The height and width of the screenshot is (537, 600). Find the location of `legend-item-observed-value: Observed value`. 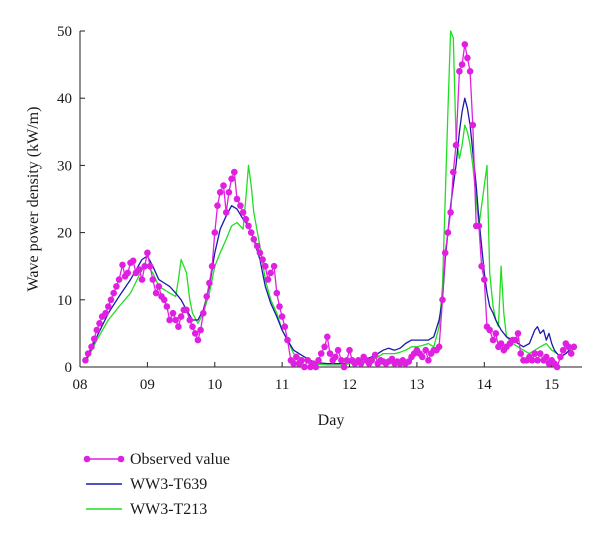

legend-item-observed-value: Observed value is located at coordinates (156, 459).